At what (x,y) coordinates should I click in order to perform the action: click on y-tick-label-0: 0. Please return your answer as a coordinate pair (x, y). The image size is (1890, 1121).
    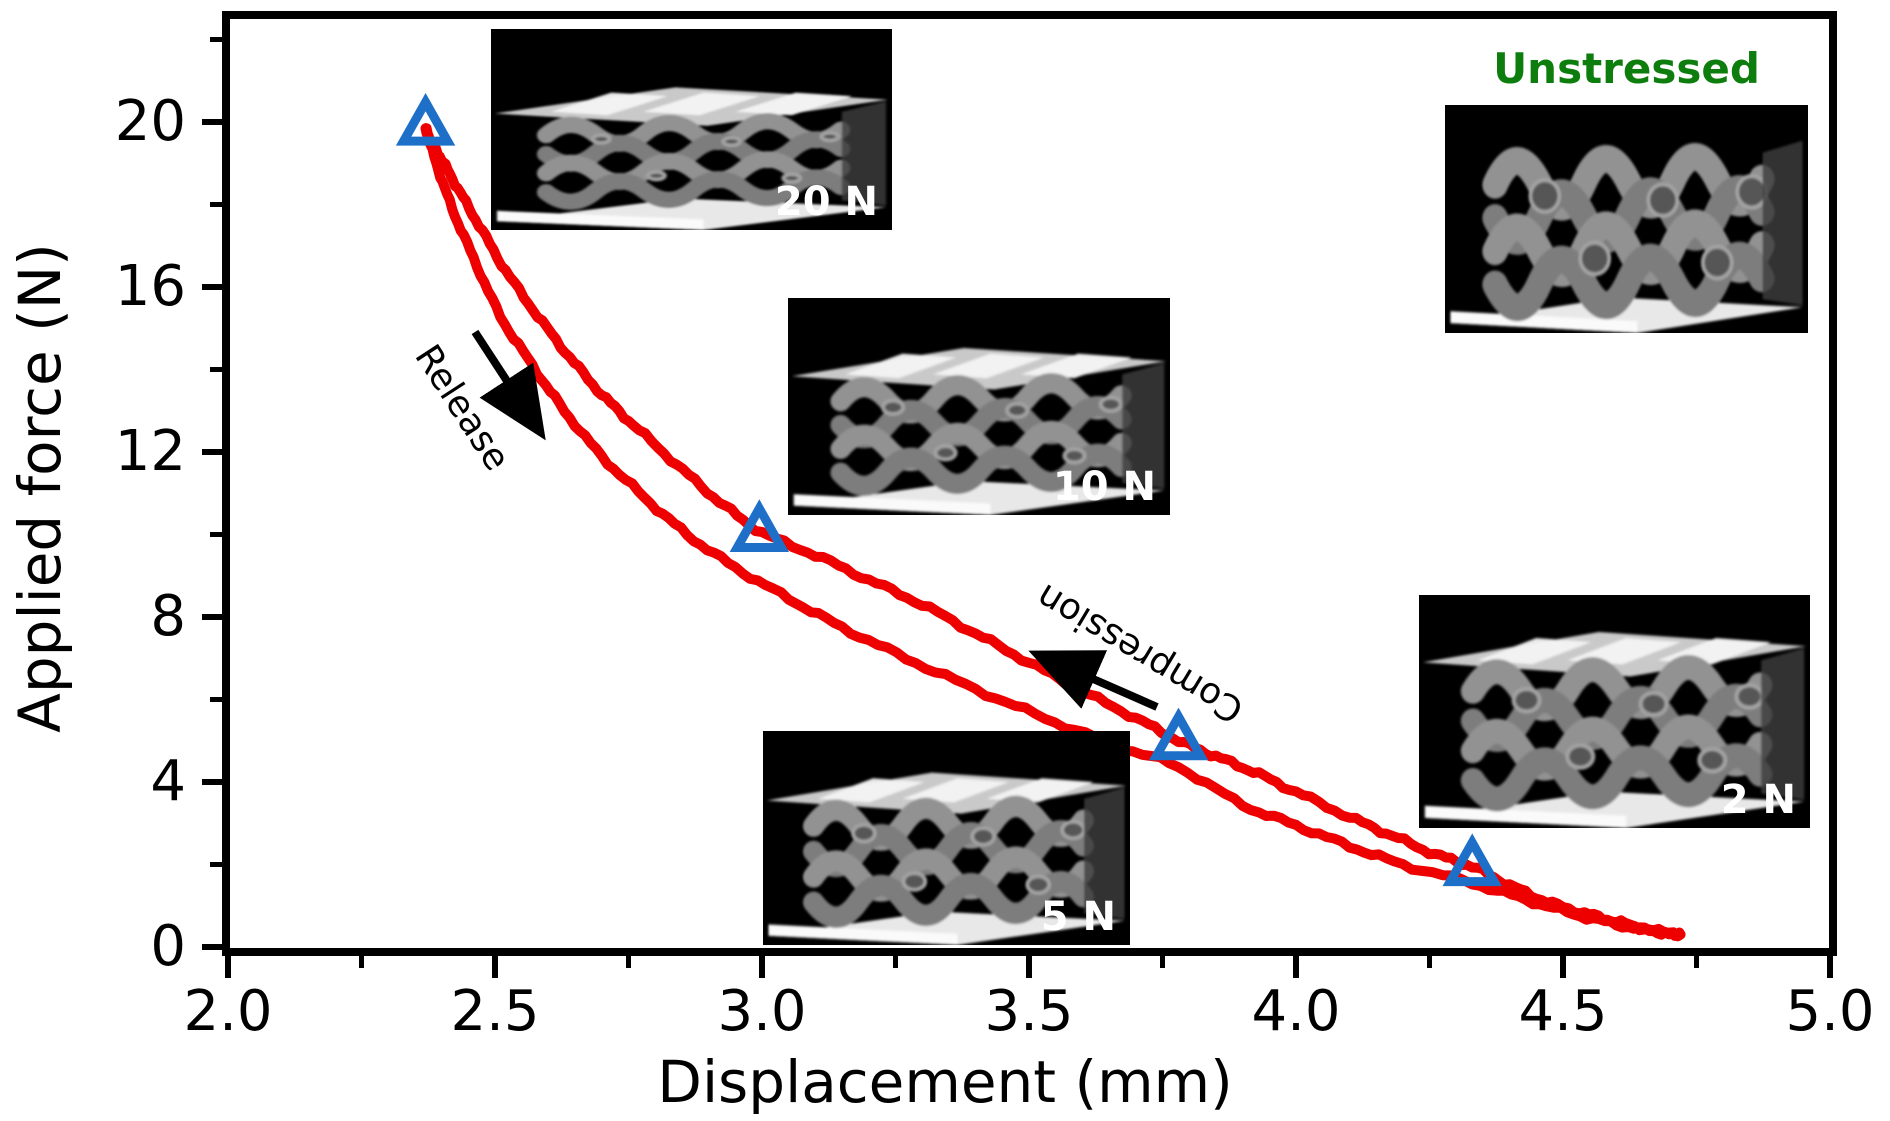
    Looking at the image, I should click on (168, 946).